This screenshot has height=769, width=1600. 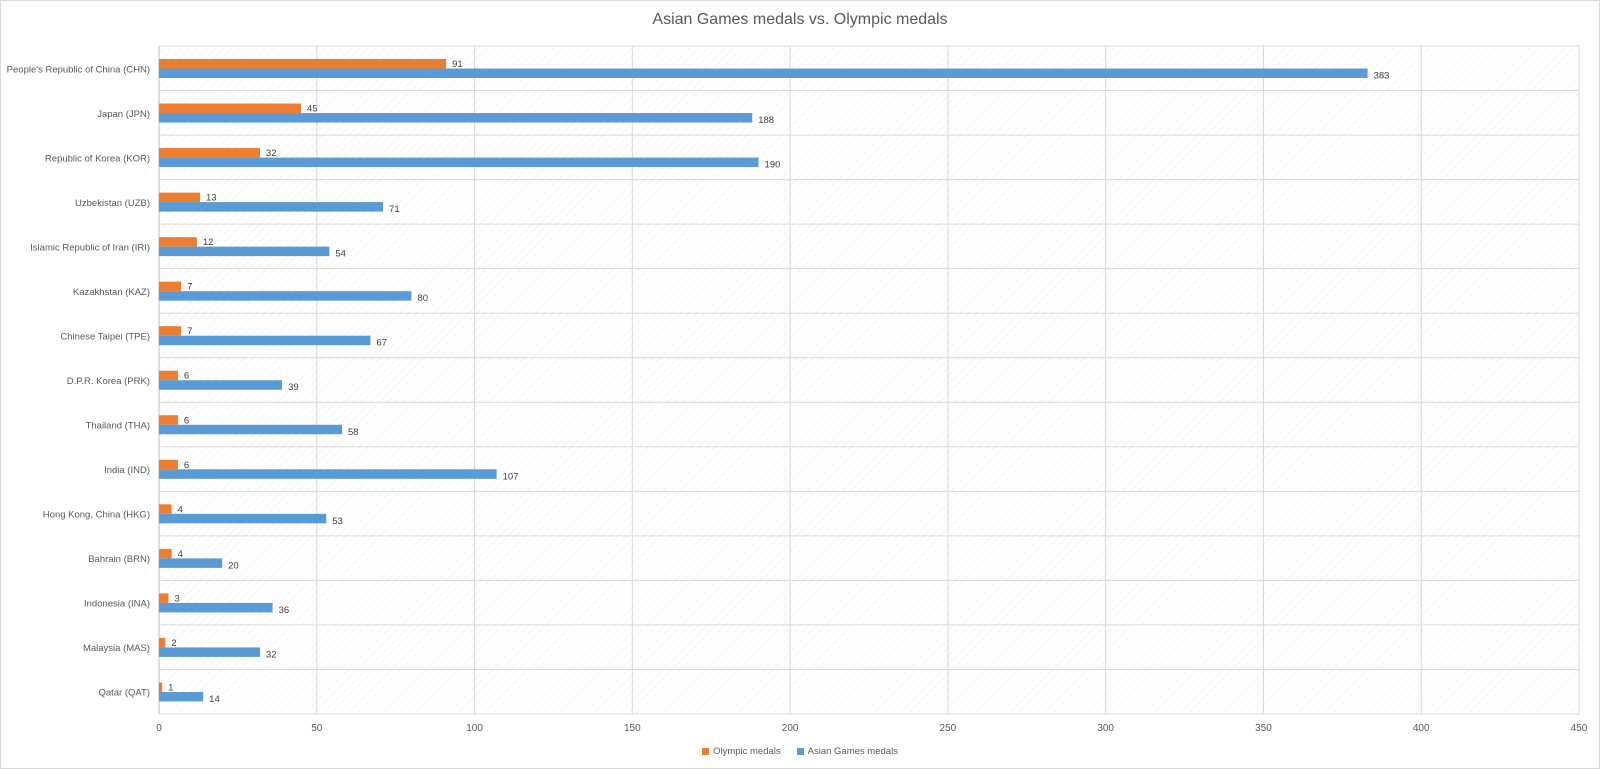 I want to click on data-label-asian-games: 80, so click(x=422, y=298).